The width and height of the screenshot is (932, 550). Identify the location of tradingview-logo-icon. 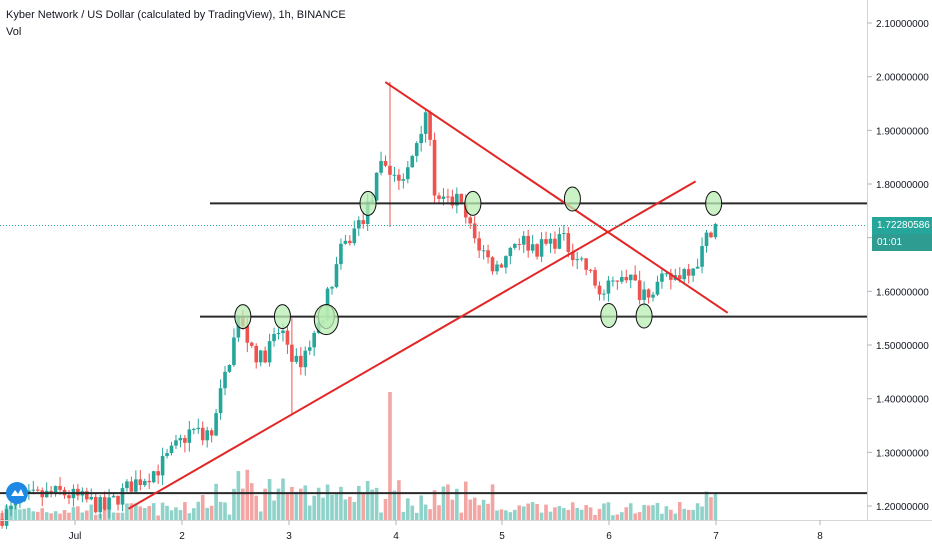
(17, 493).